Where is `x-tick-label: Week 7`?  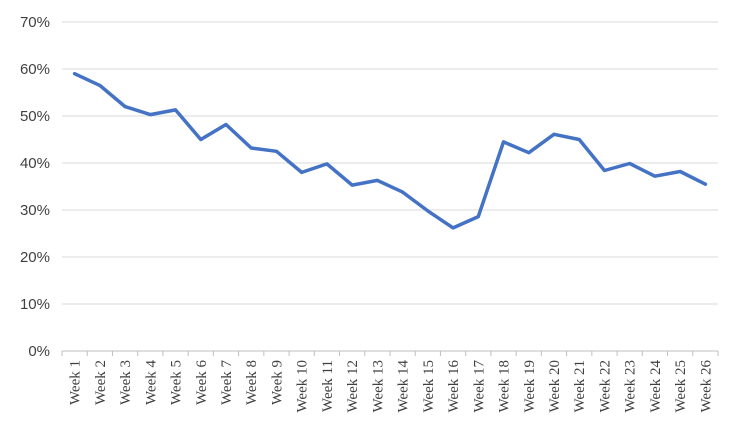 x-tick-label: Week 7 is located at coordinates (227, 383).